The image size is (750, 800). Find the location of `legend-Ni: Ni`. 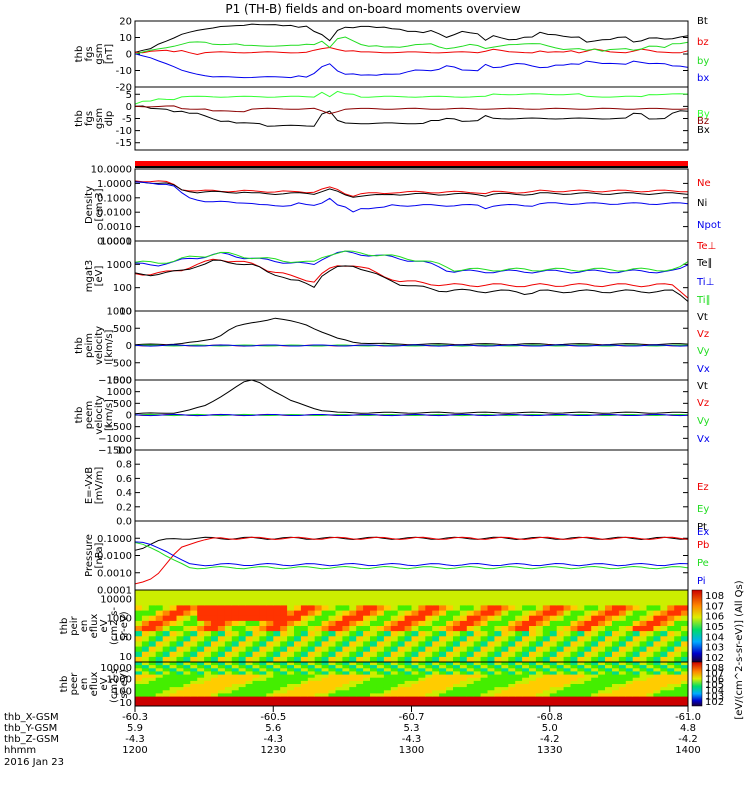

legend-Ni: Ni is located at coordinates (702, 203).